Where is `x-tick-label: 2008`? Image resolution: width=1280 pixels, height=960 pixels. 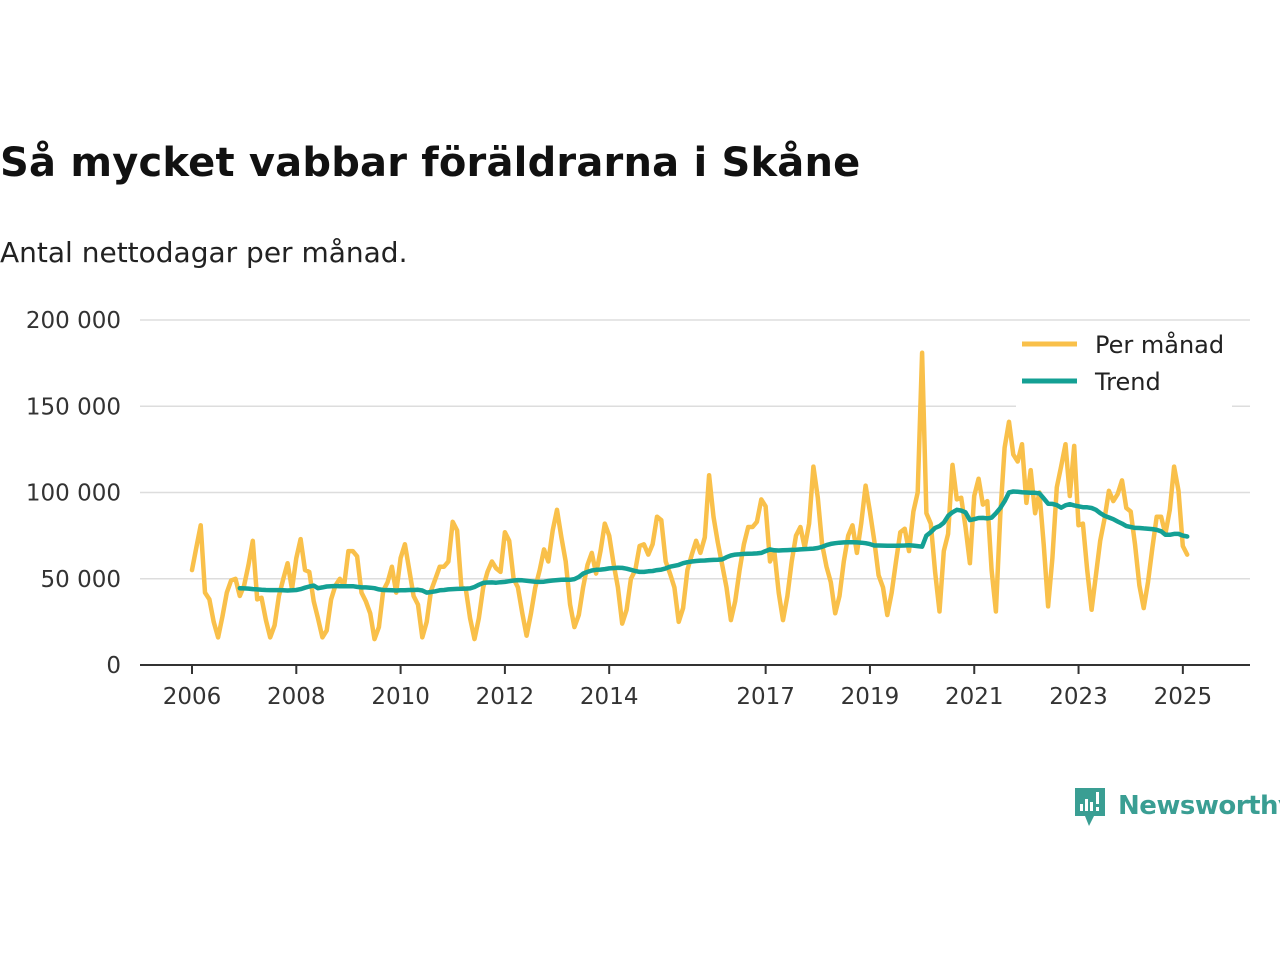 x-tick-label: 2008 is located at coordinates (296, 697).